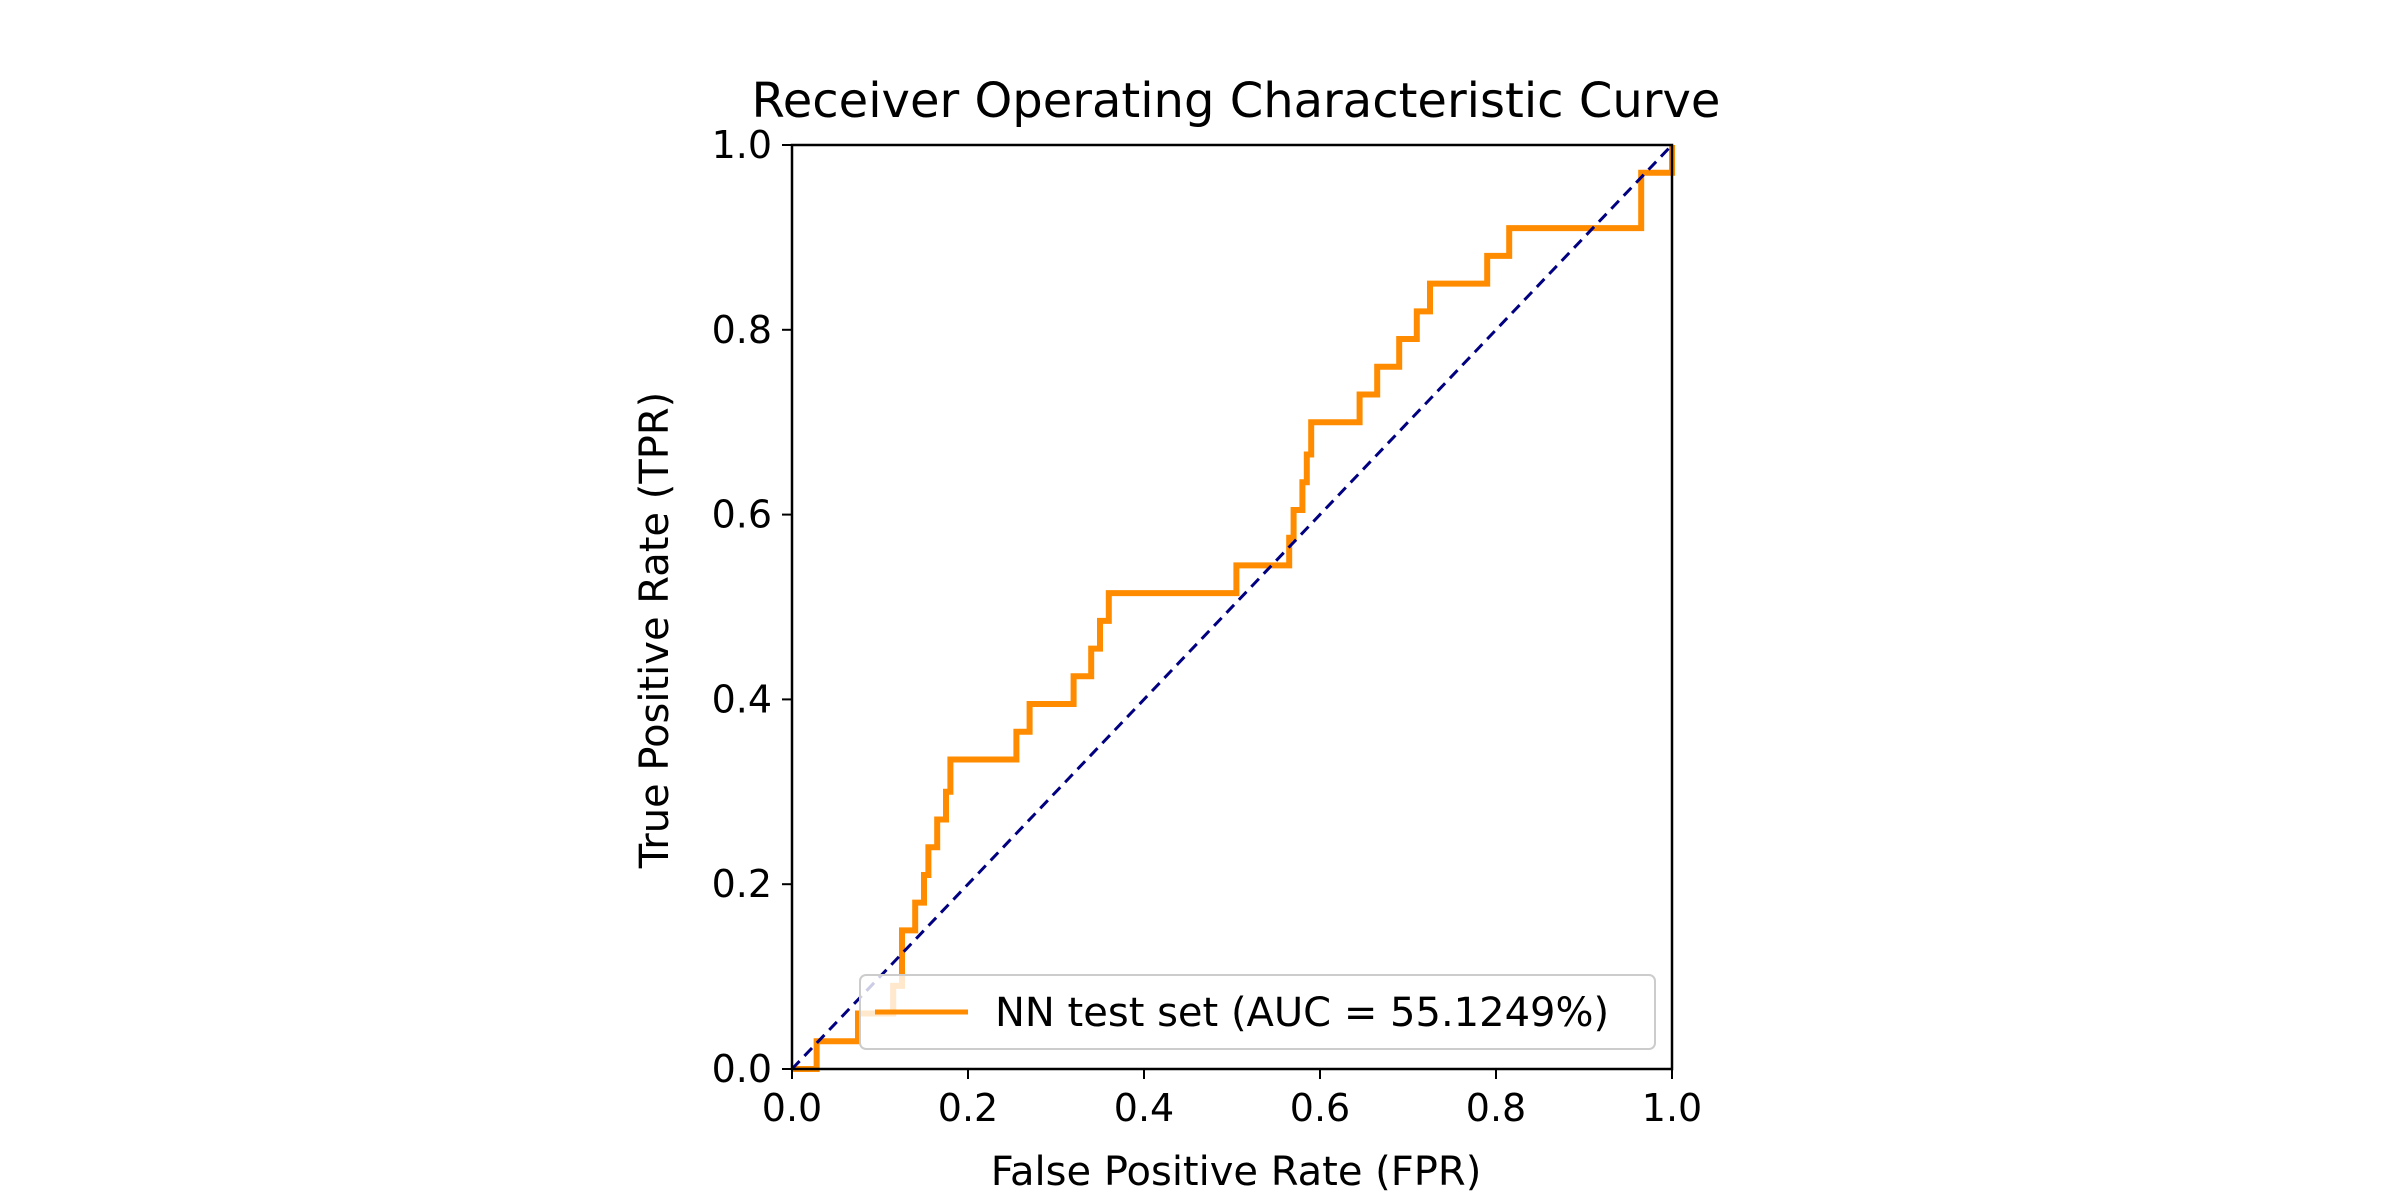 The height and width of the screenshot is (1200, 2400). Describe the element at coordinates (742, 884) in the screenshot. I see `y-tick-label: 0.2` at that location.